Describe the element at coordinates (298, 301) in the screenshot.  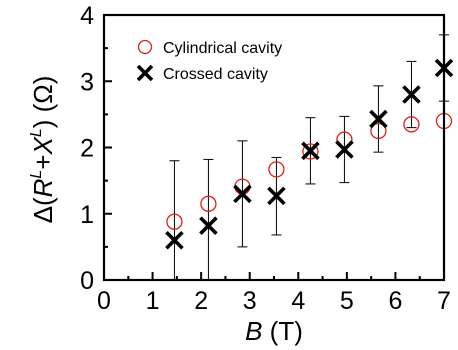
I see `x-tick-label: 4` at that location.